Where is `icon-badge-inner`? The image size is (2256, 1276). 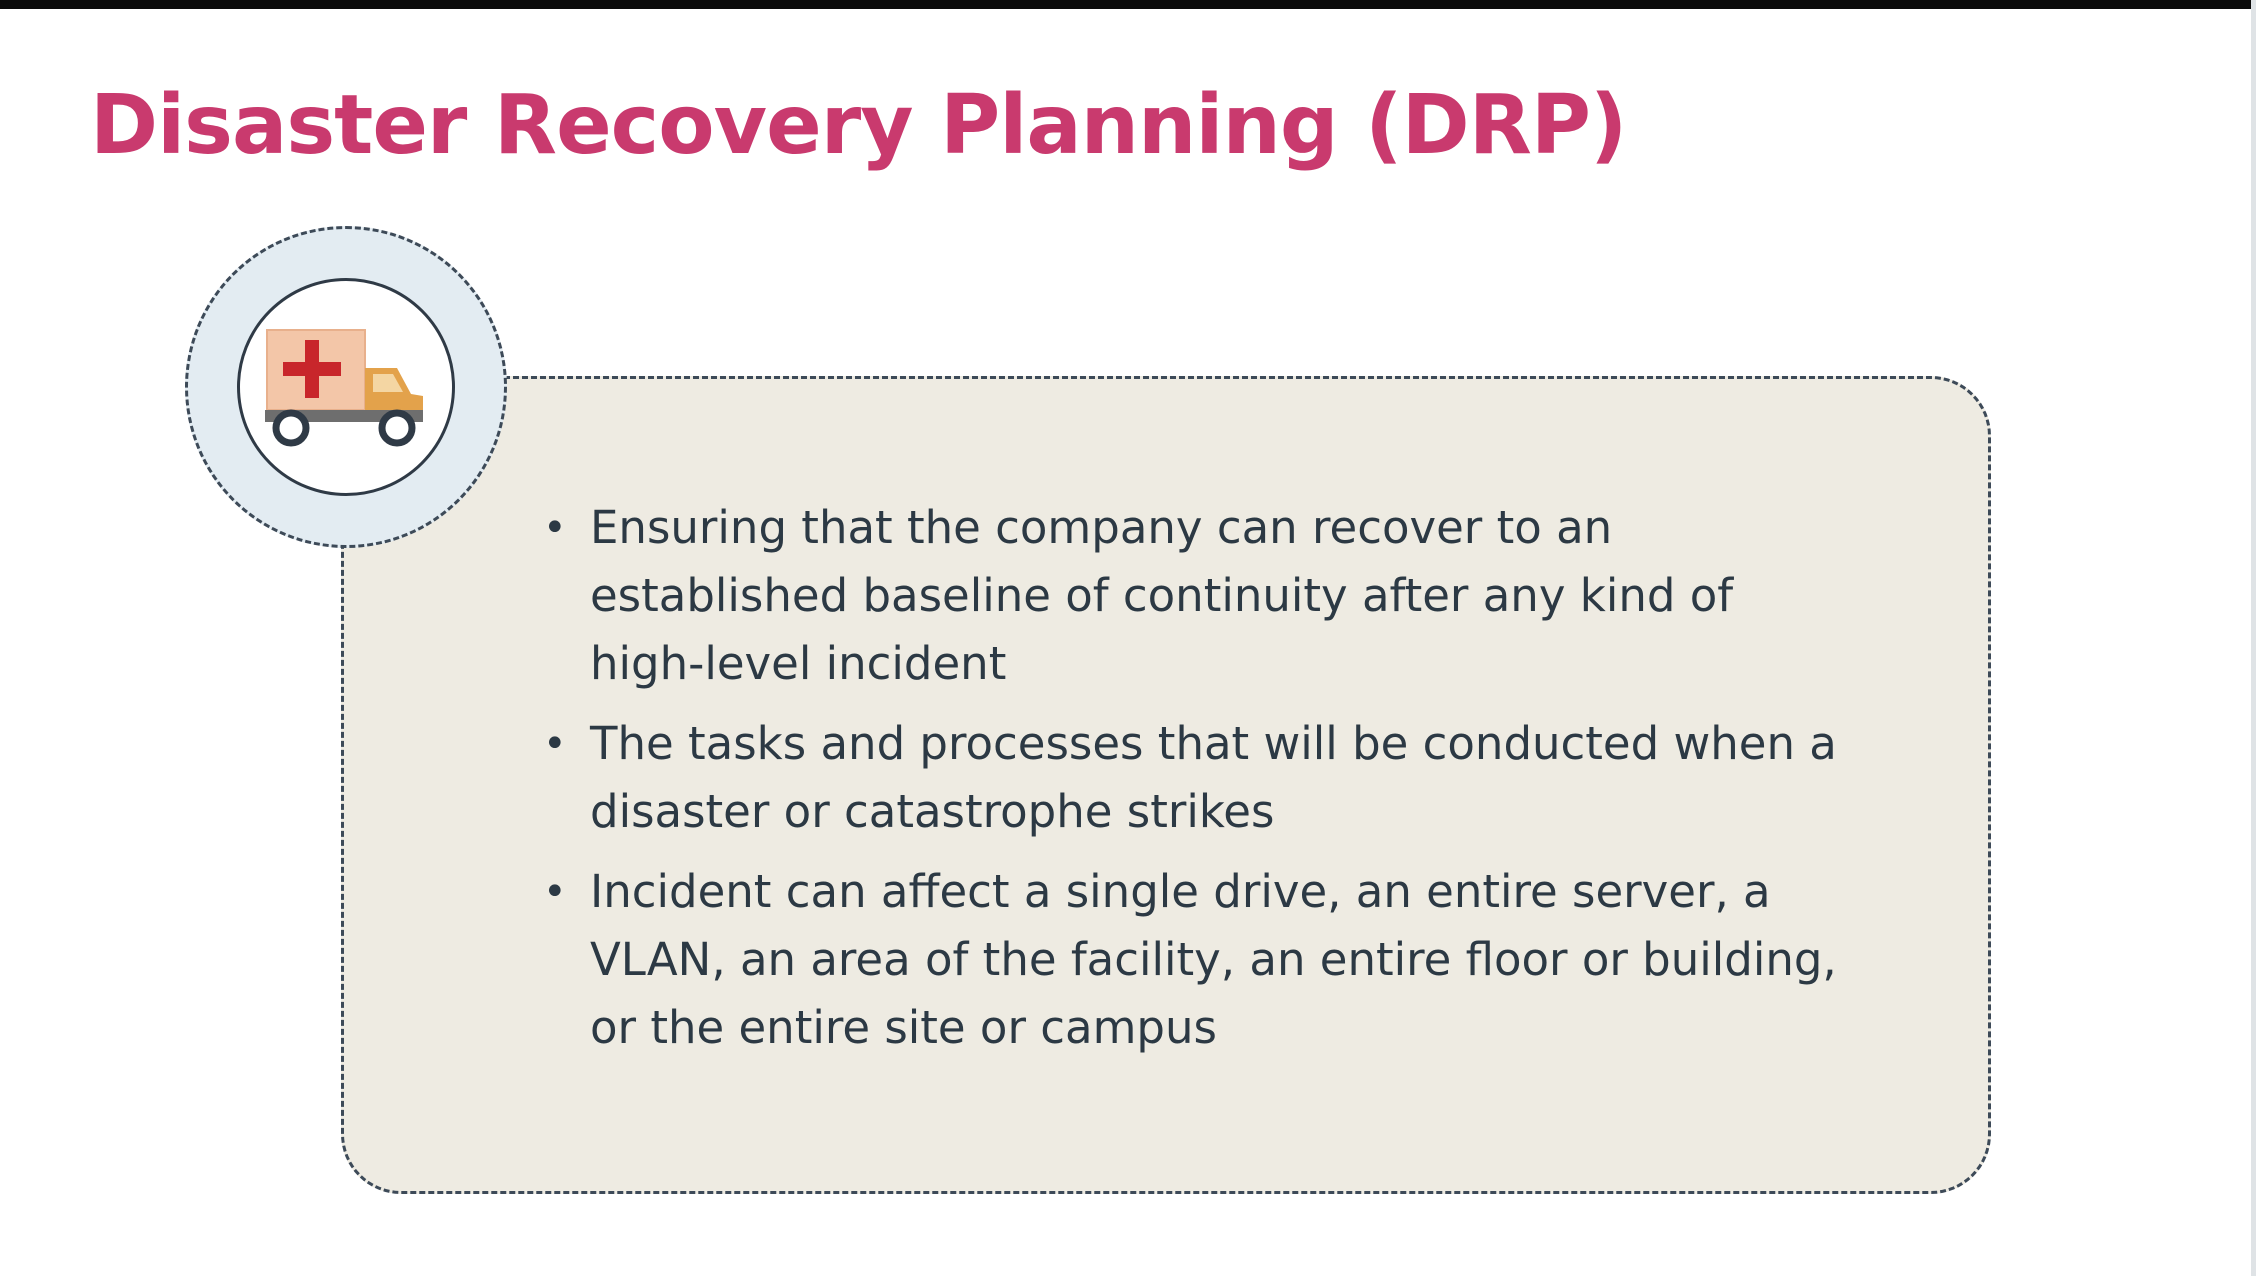 icon-badge-inner is located at coordinates (346, 387).